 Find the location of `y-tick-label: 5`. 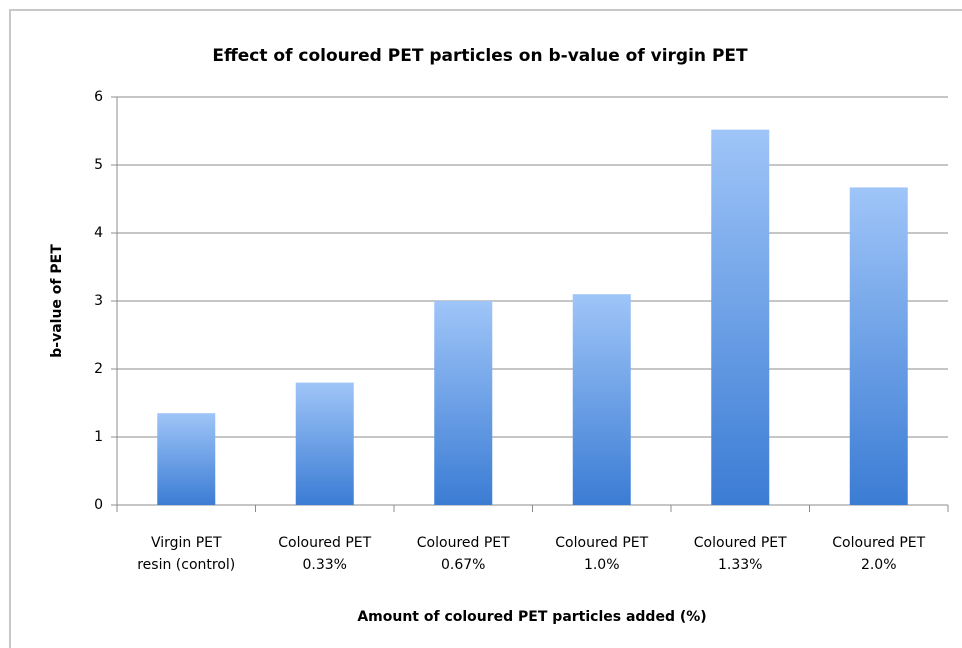

y-tick-label: 5 is located at coordinates (98, 165).